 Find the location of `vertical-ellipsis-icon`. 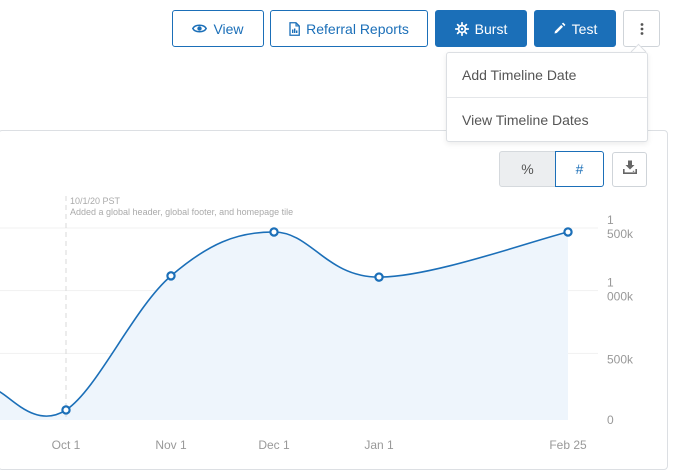

vertical-ellipsis-icon is located at coordinates (642, 29).